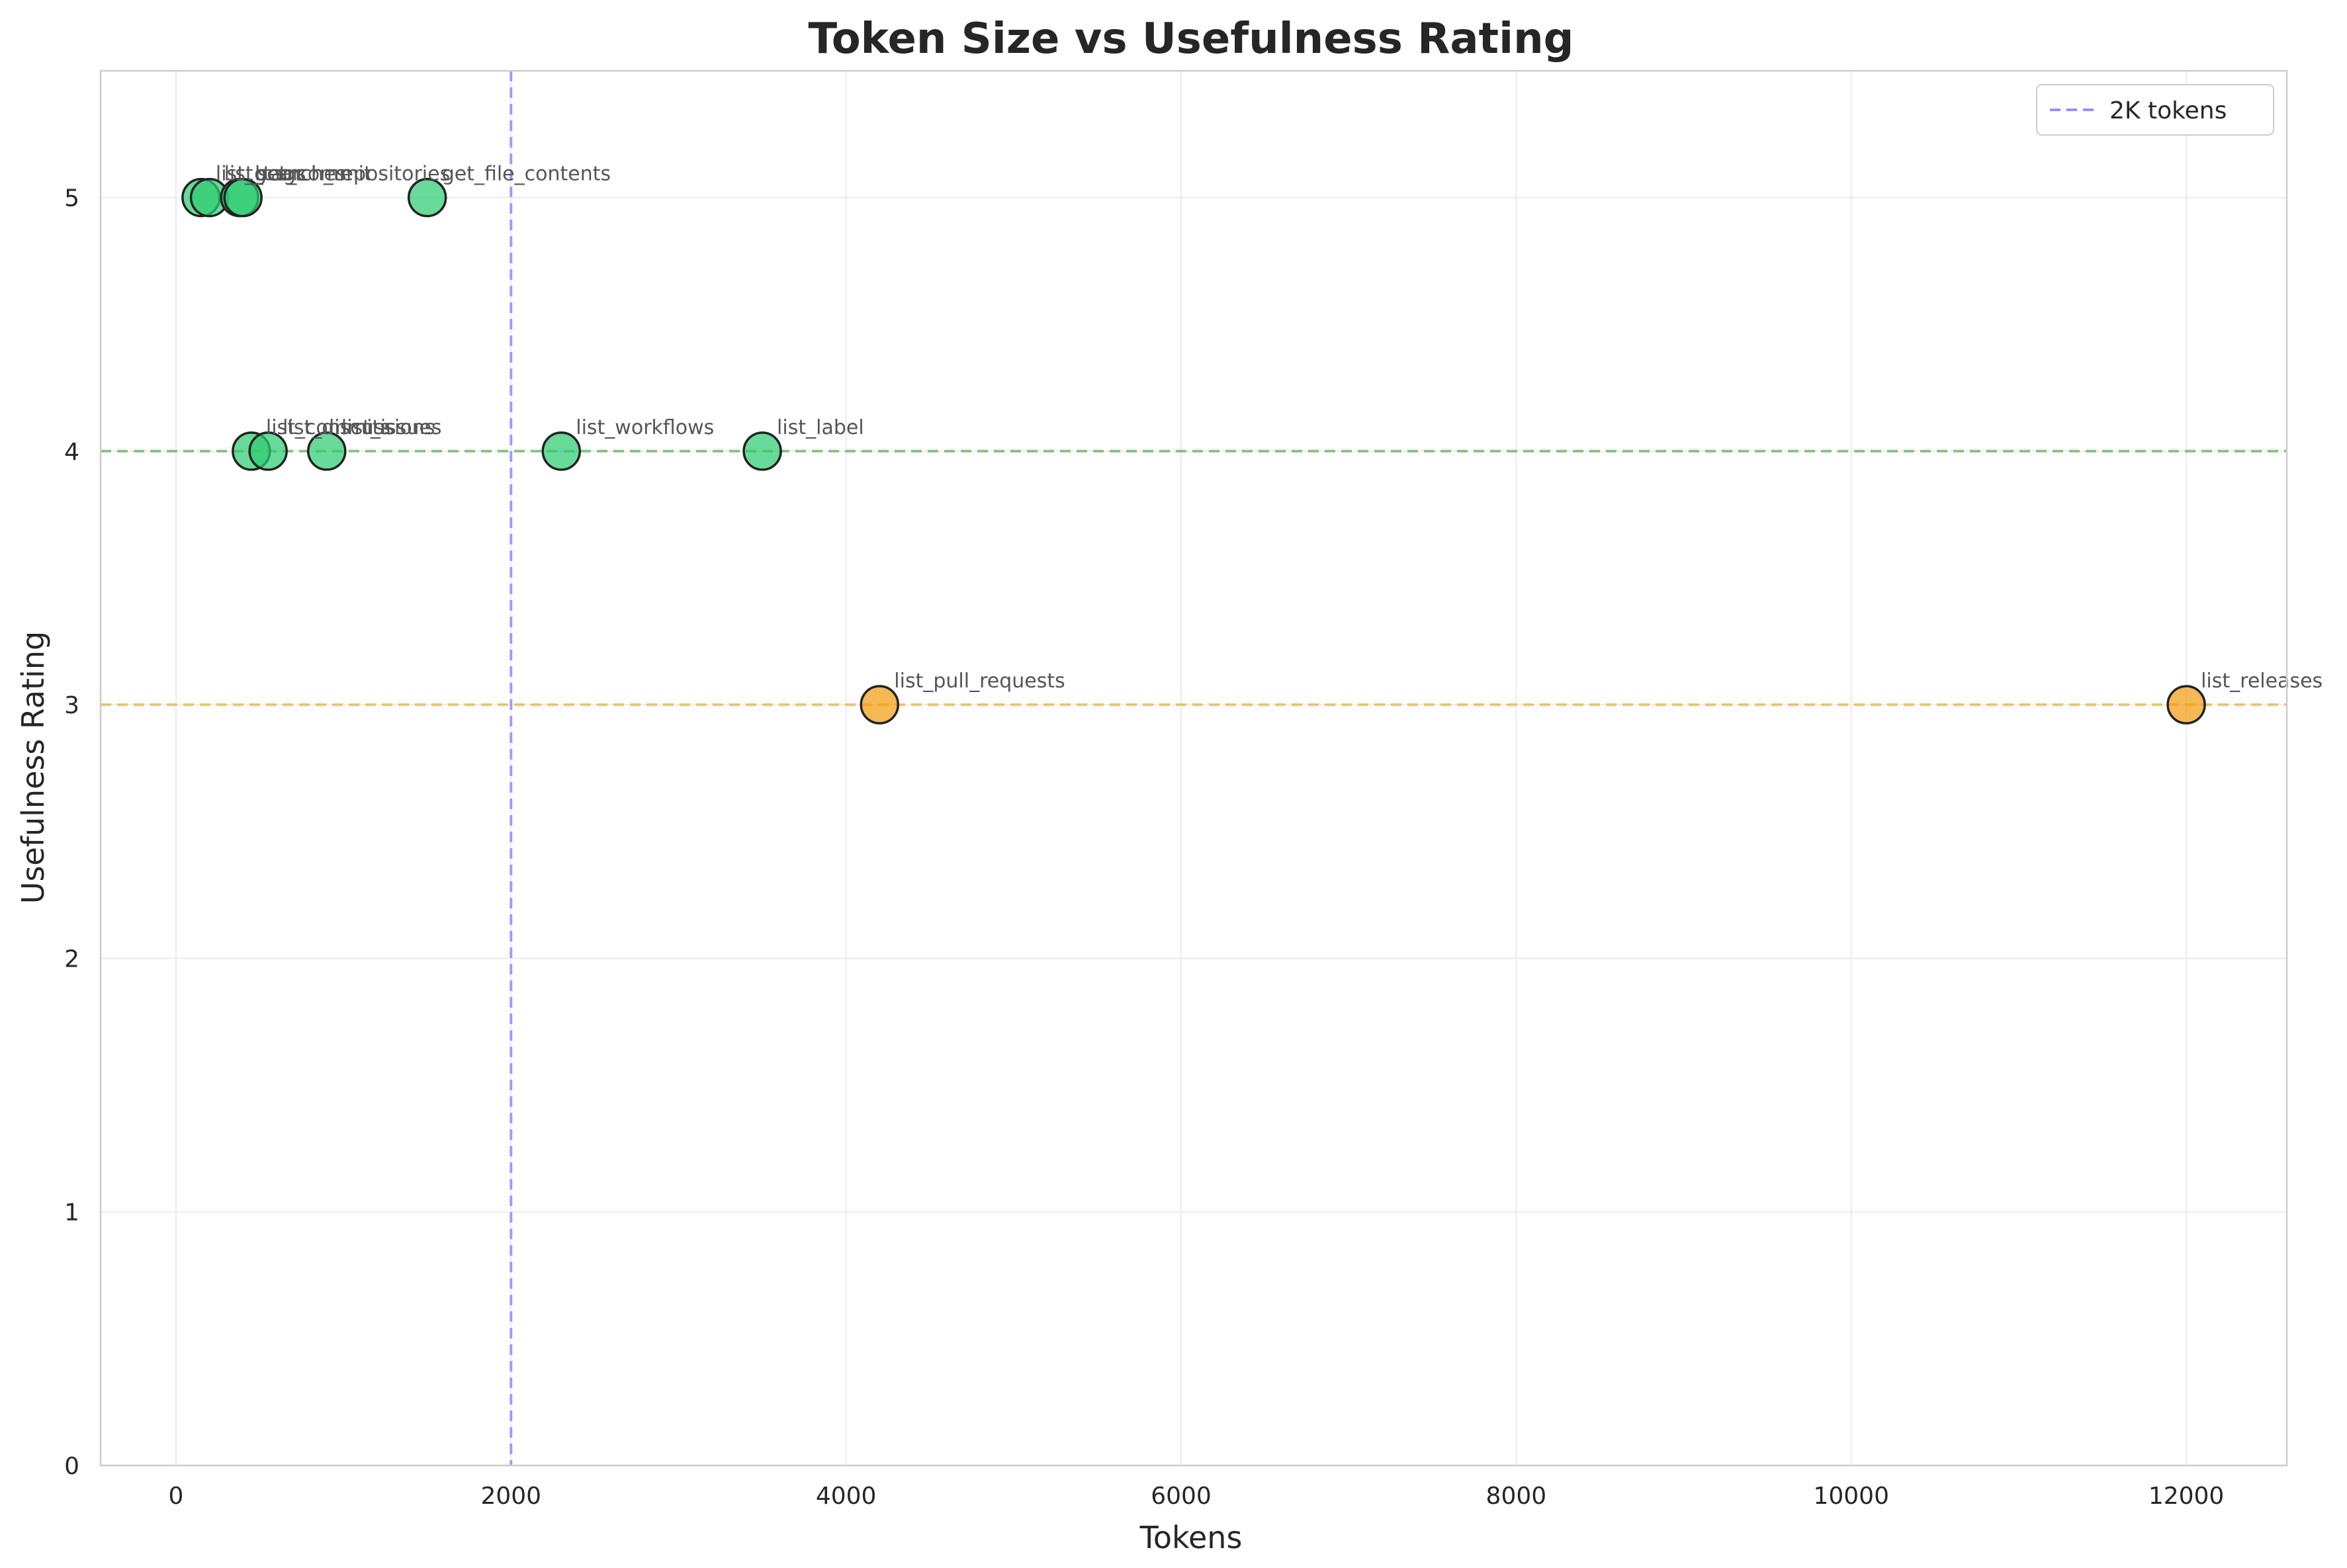 The image size is (2347, 1568). What do you see at coordinates (71, 1467) in the screenshot?
I see `y-tick-label: 0` at bounding box center [71, 1467].